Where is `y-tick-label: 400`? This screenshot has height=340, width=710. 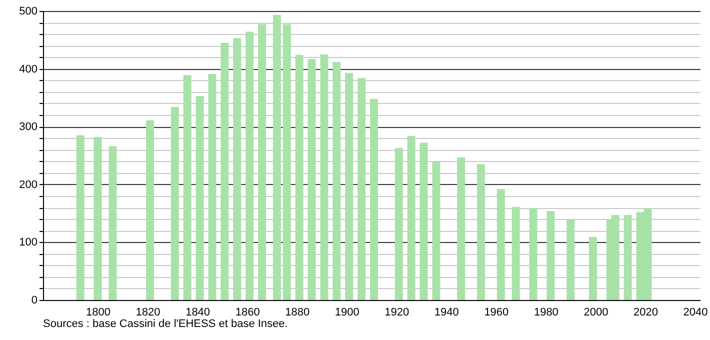 y-tick-label: 400 is located at coordinates (28, 69).